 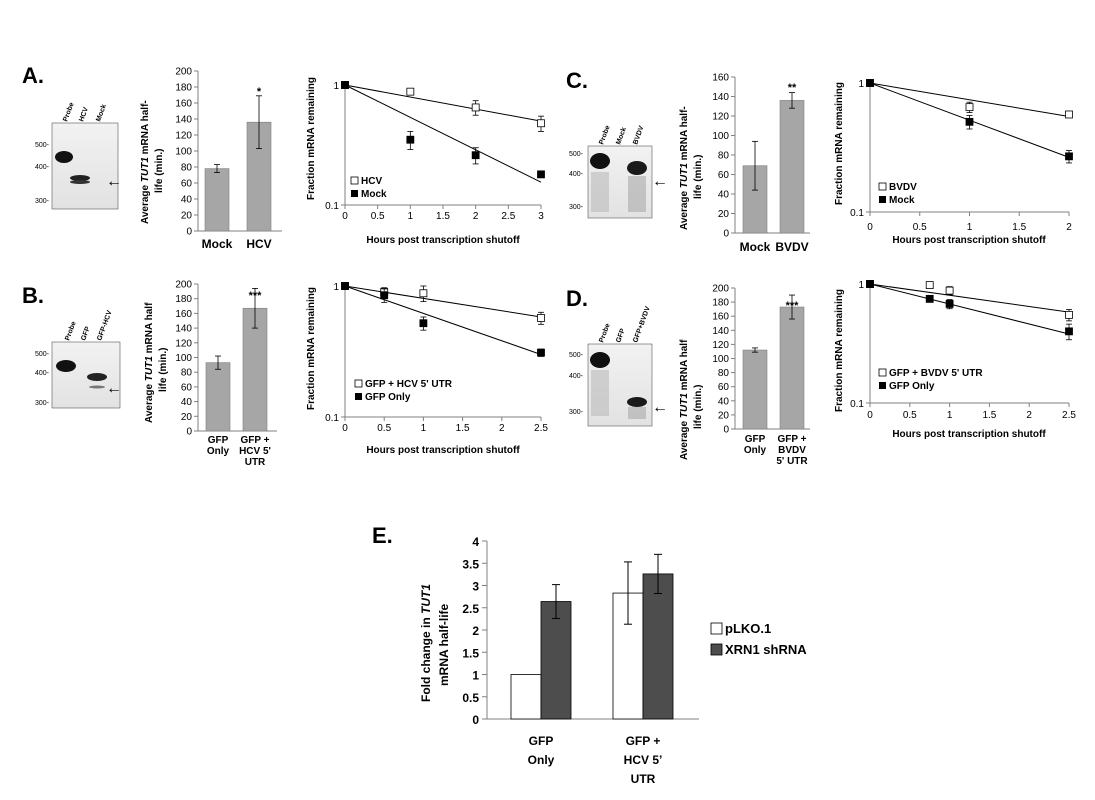 What do you see at coordinates (33, 75) in the screenshot?
I see `panel-label-a: A.` at bounding box center [33, 75].